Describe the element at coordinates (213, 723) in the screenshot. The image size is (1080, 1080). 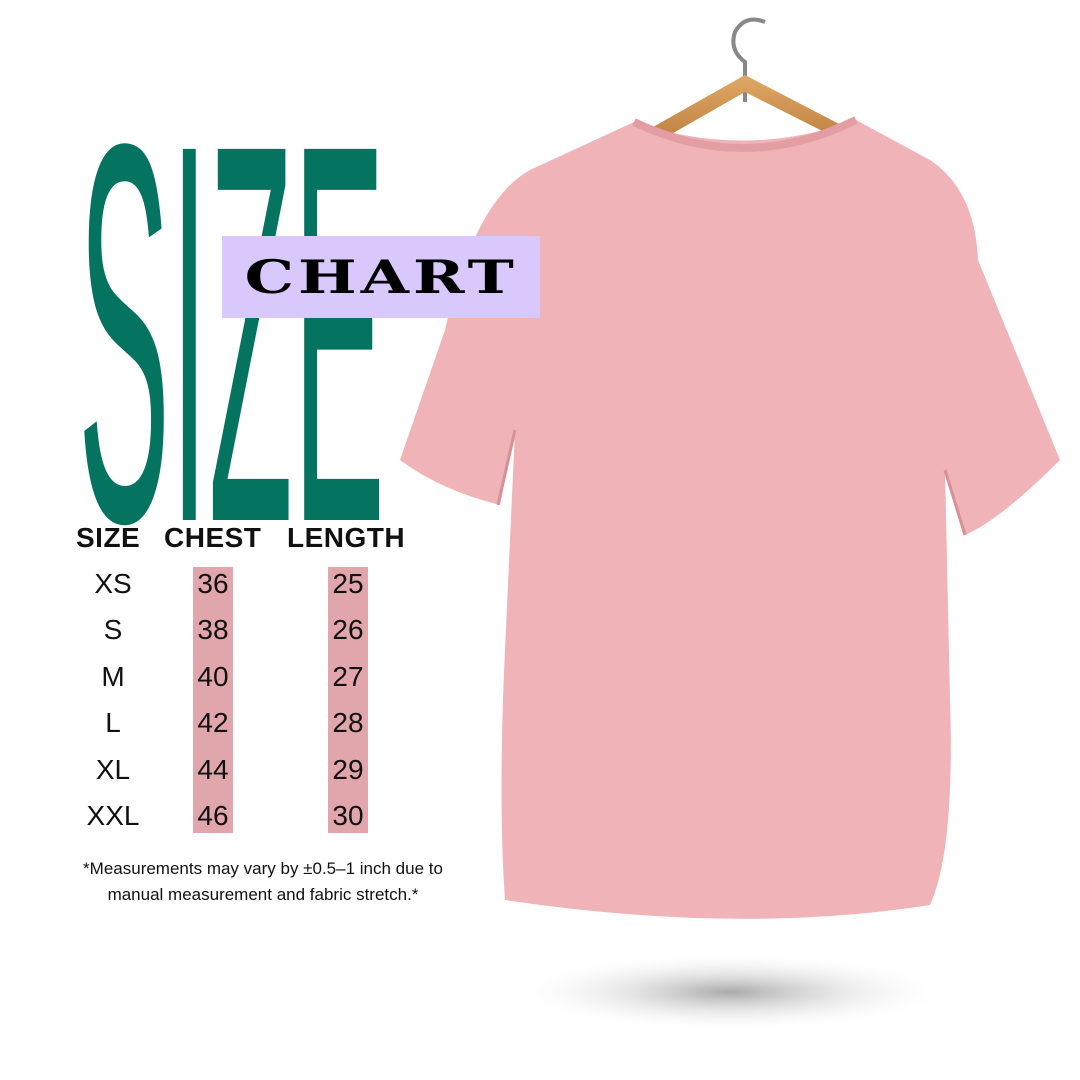
I see `cell-chest: 42` at that location.